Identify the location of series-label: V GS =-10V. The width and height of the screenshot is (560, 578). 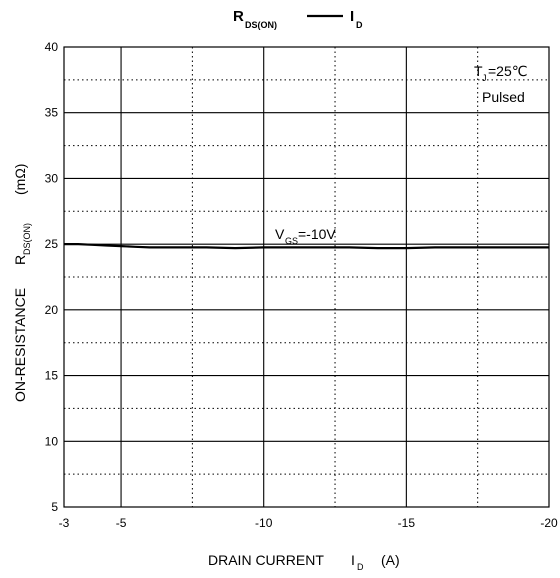
(305, 236).